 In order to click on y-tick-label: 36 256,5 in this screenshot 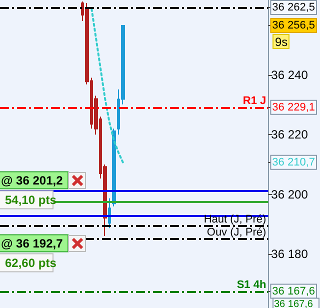, I will do `click(294, 25)`.